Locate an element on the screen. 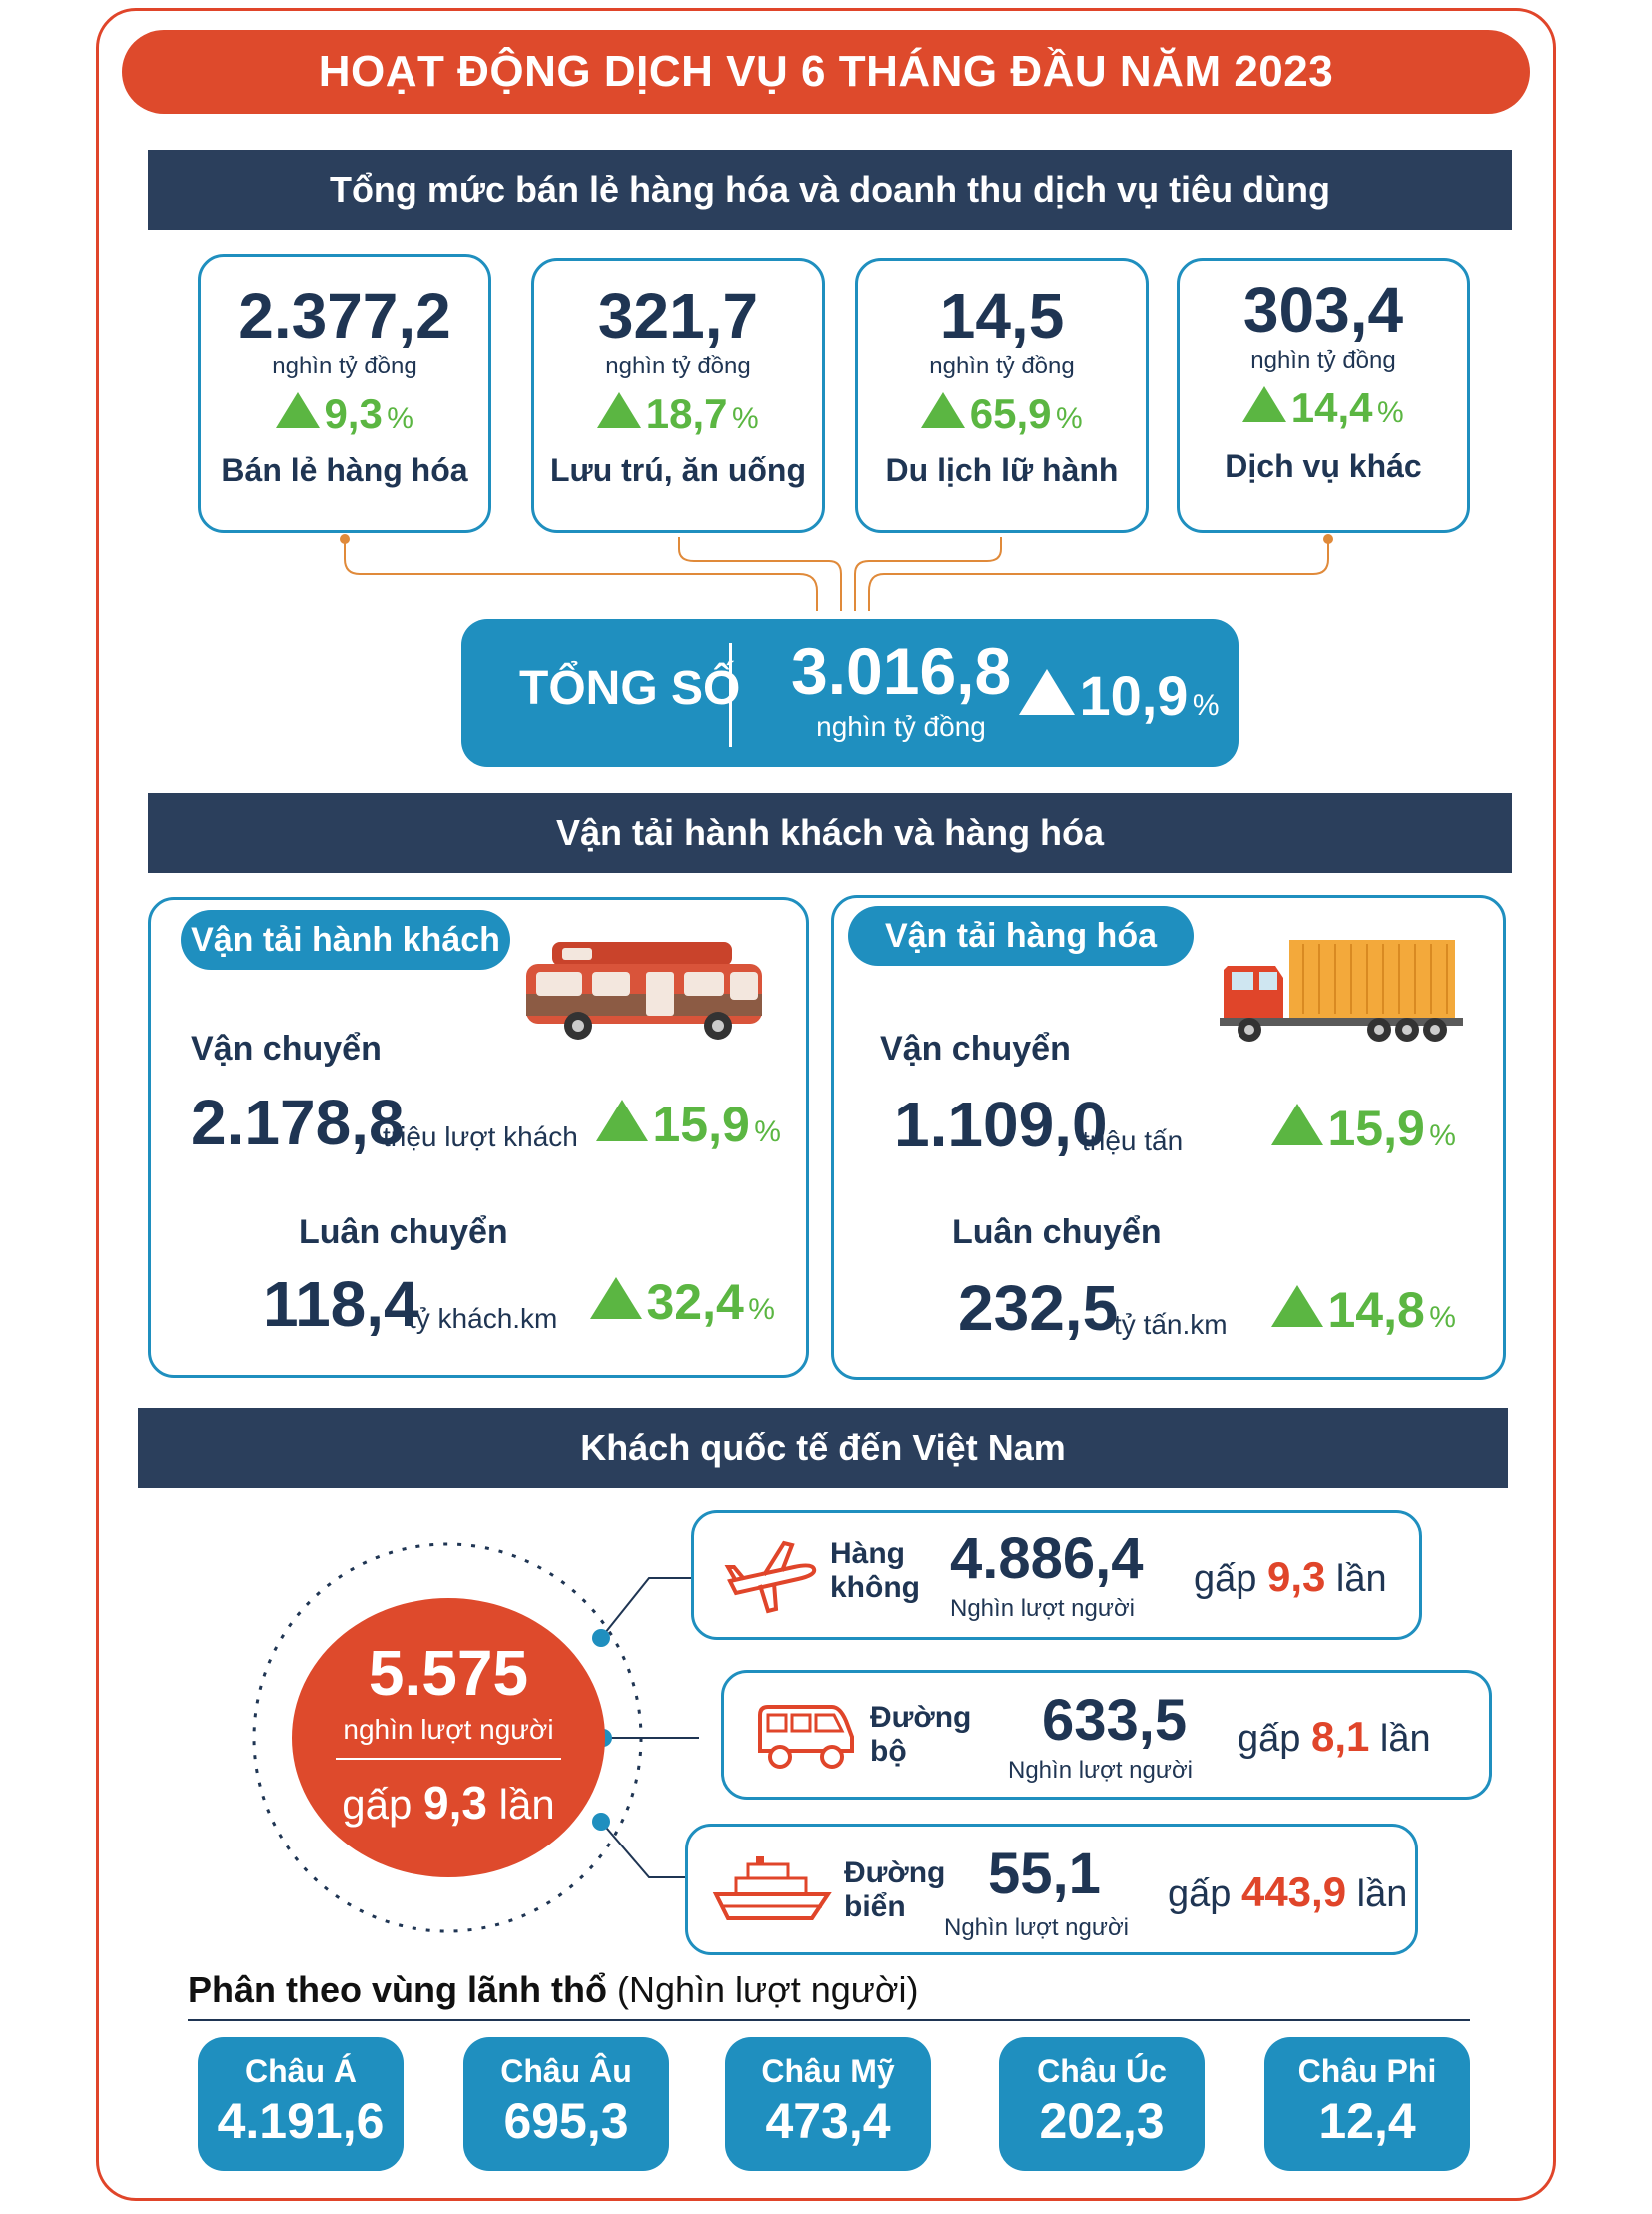 The image size is (1652, 2214). mode-name: Đường biển is located at coordinates (894, 1890).